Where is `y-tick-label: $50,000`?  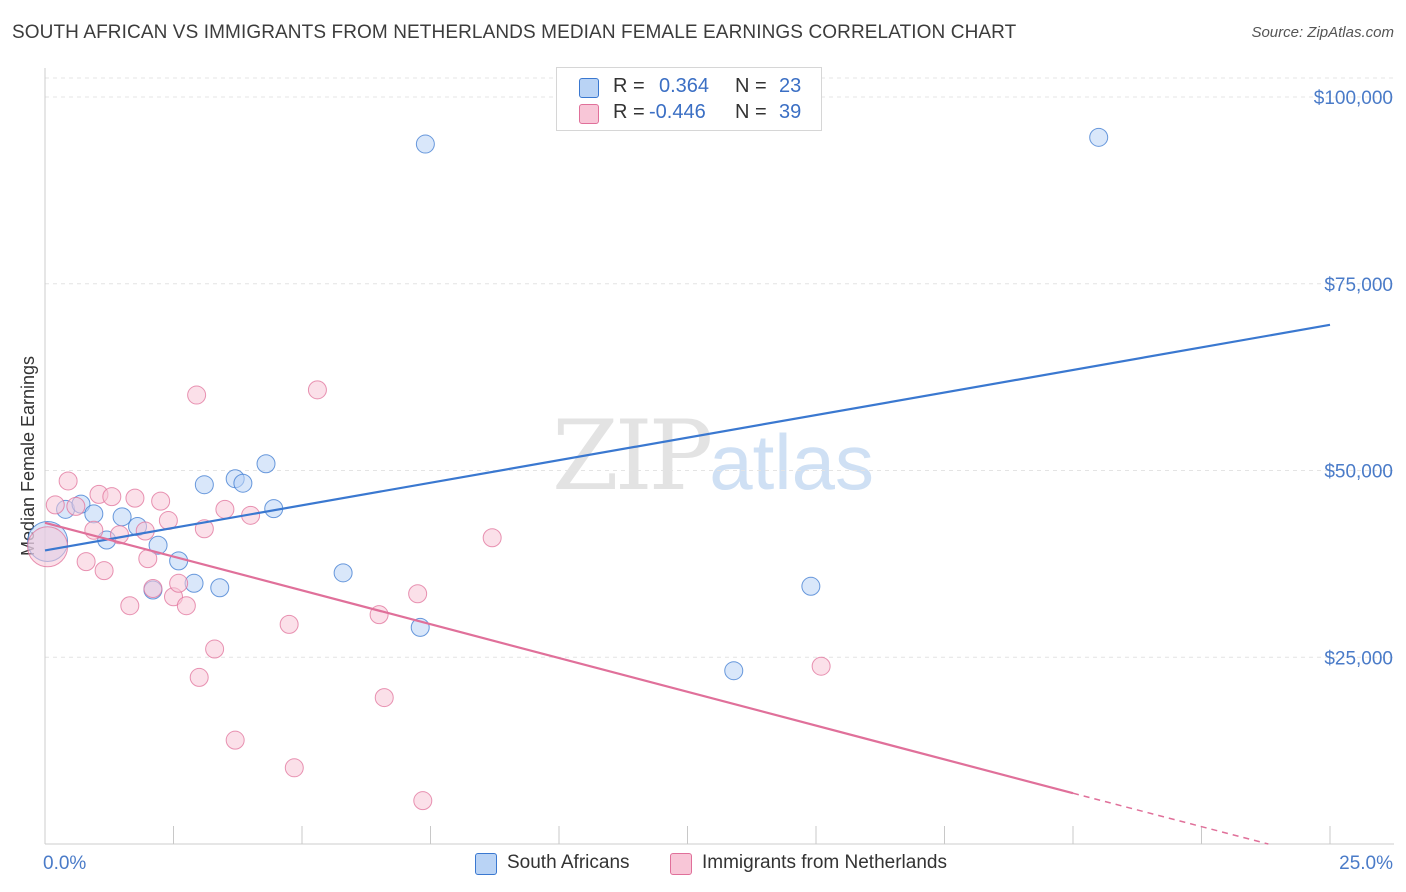
y-tick-label: $50,000 is located at coordinates (1358, 472).